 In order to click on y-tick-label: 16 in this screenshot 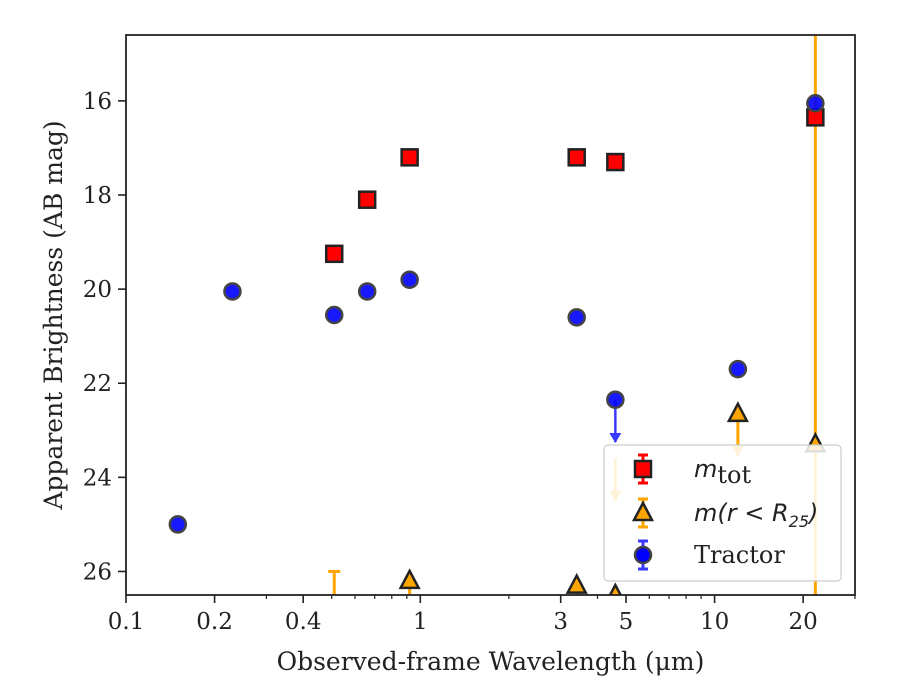, I will do `click(97, 102)`.